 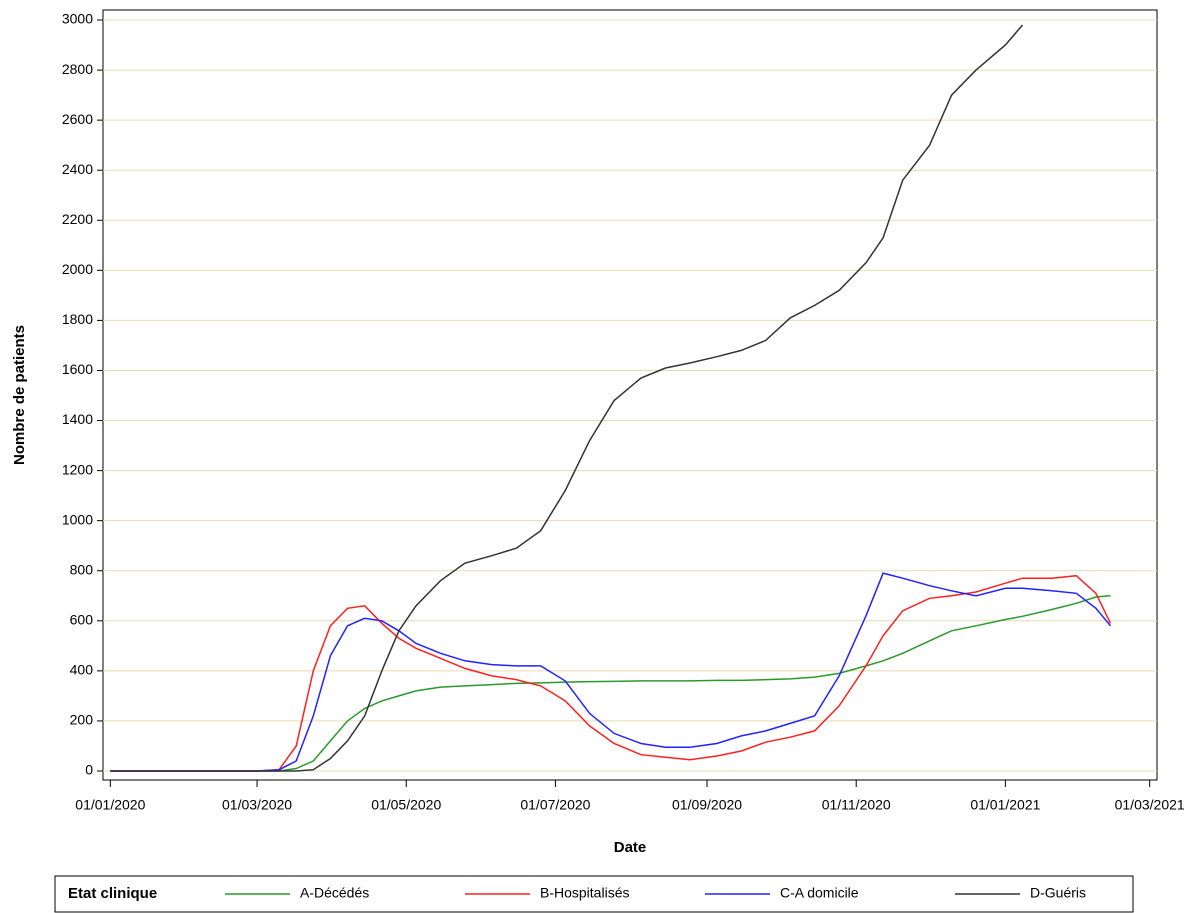 I want to click on y-tick-label: 2000, so click(x=77, y=269).